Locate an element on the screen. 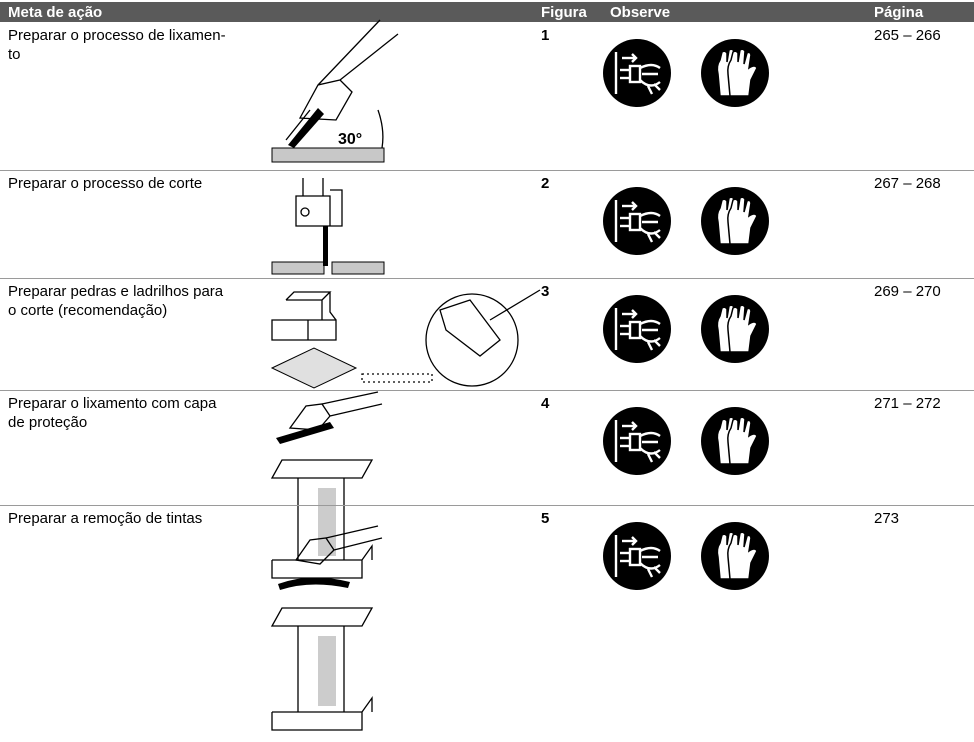 The image size is (974, 742). goal: Preparar a remoção de tintas is located at coordinates (105, 518).